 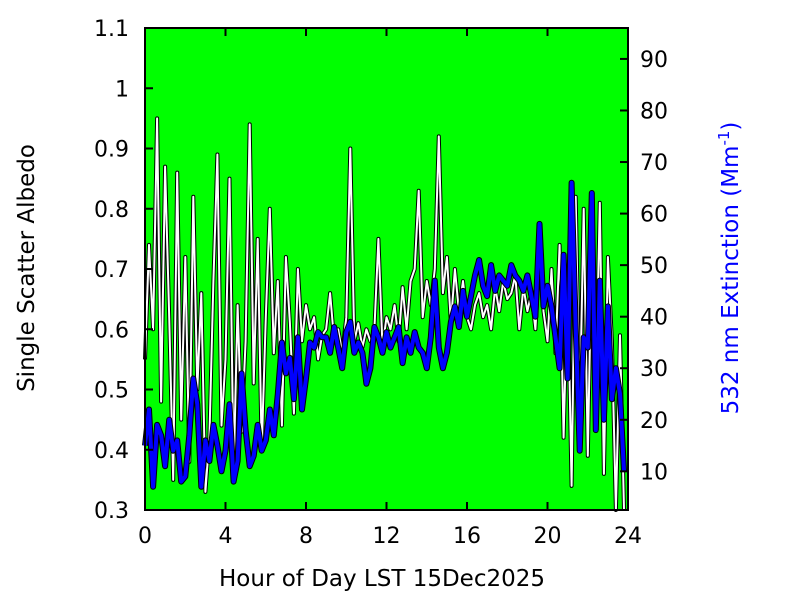 What do you see at coordinates (654, 163) in the screenshot?
I see `y2-tick-label: 70` at bounding box center [654, 163].